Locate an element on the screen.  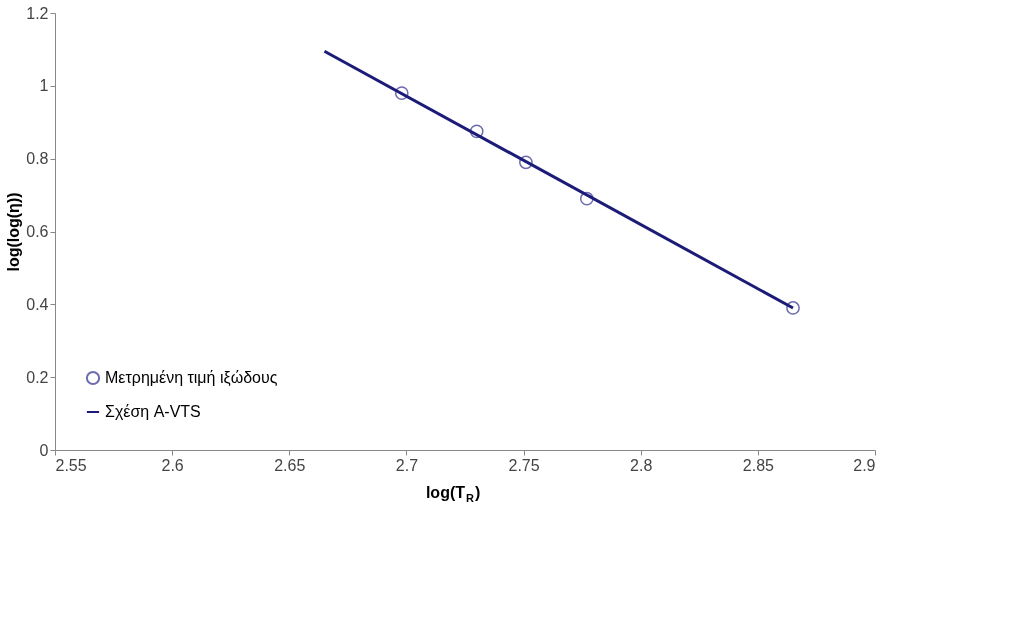
x-tick-label: 2.85 is located at coordinates (758, 465).